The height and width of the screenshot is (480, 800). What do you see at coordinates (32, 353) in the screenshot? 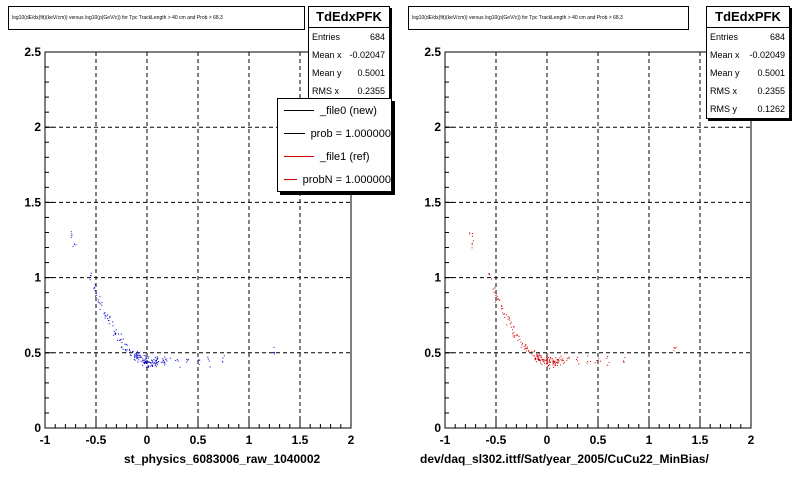
I see `y-tick-label: 0.5` at bounding box center [32, 353].